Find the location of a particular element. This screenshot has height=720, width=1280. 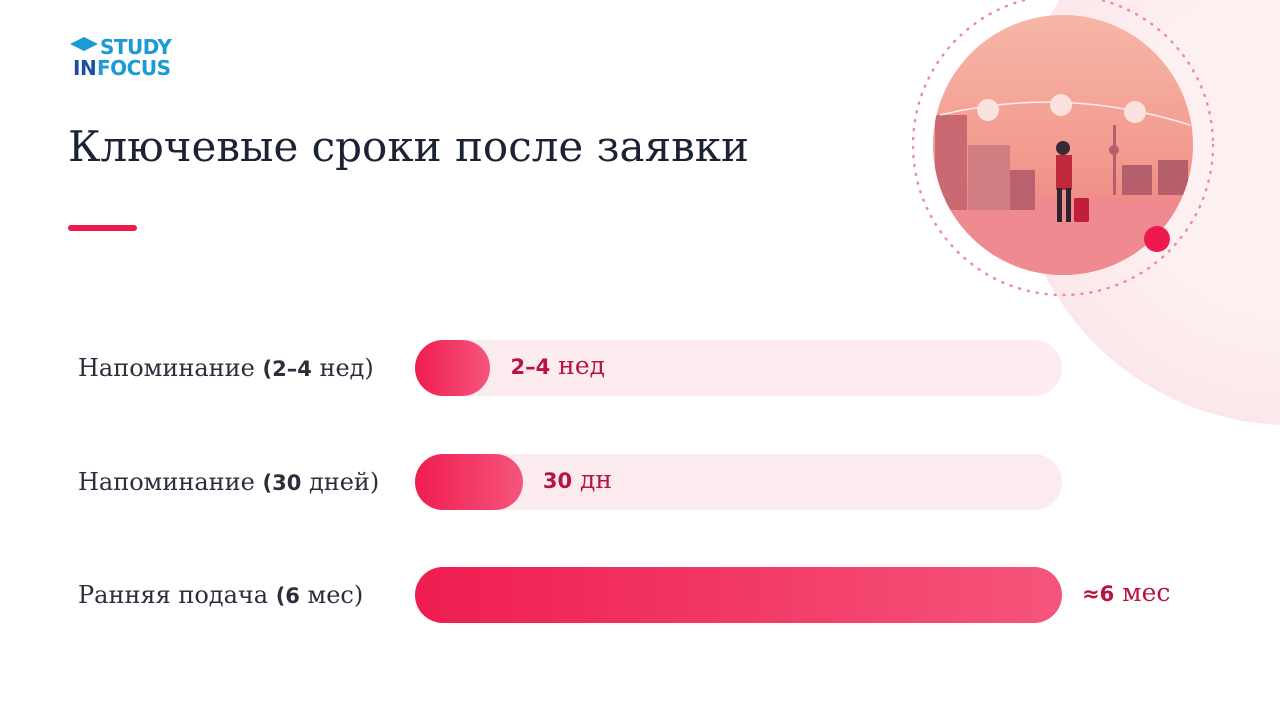

category-label: Ранняя подача (6 мес) is located at coordinates (221, 594).